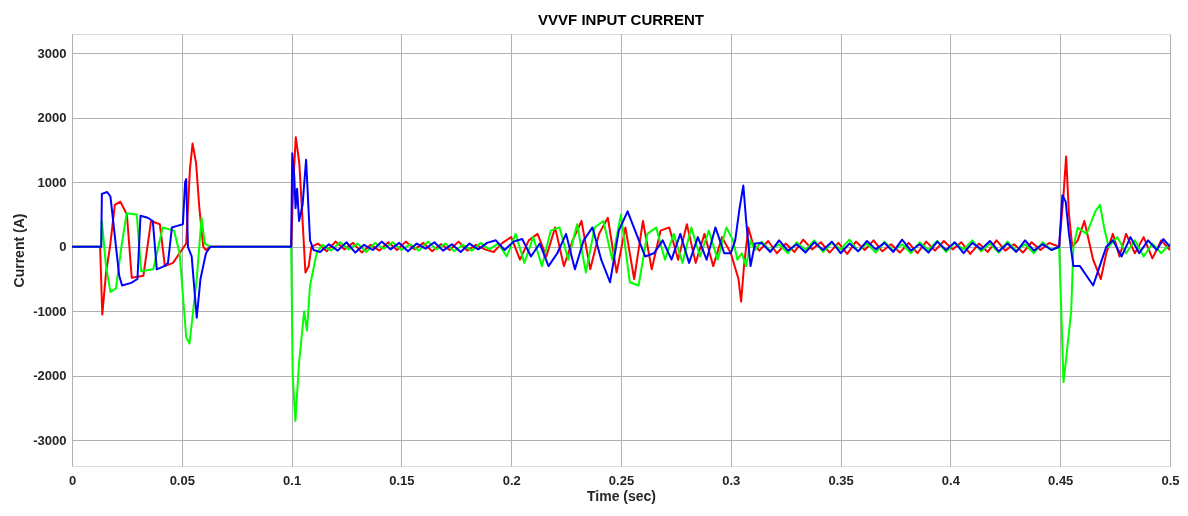 The height and width of the screenshot is (516, 1188). I want to click on y-tick-label: 1000, so click(52, 182).